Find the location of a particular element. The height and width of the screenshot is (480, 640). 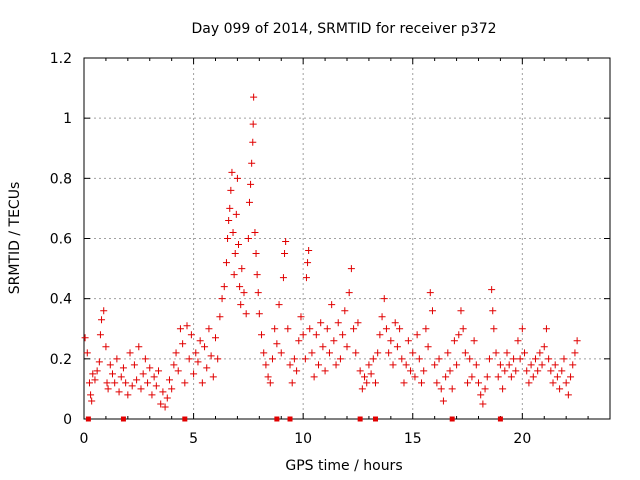

y-tick-label: 1.2 is located at coordinates (61, 59).